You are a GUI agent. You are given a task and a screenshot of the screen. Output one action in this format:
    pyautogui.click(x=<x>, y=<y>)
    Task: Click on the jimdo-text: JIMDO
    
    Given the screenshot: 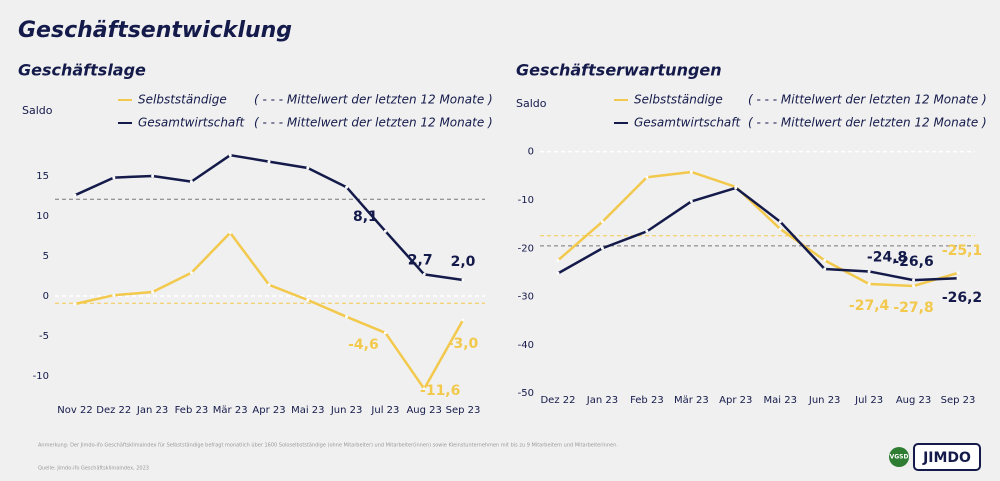 What is the action you would take?
    pyautogui.click(x=946, y=458)
    